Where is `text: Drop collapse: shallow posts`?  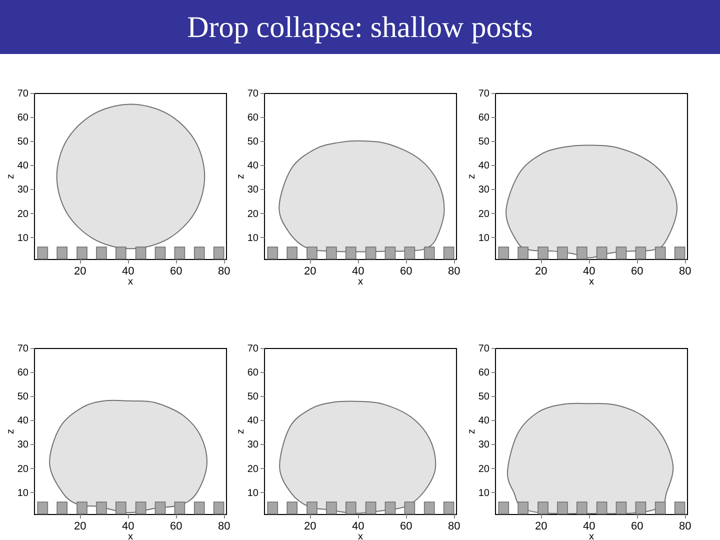
text: Drop collapse: shallow posts is located at coordinates (360, 27).